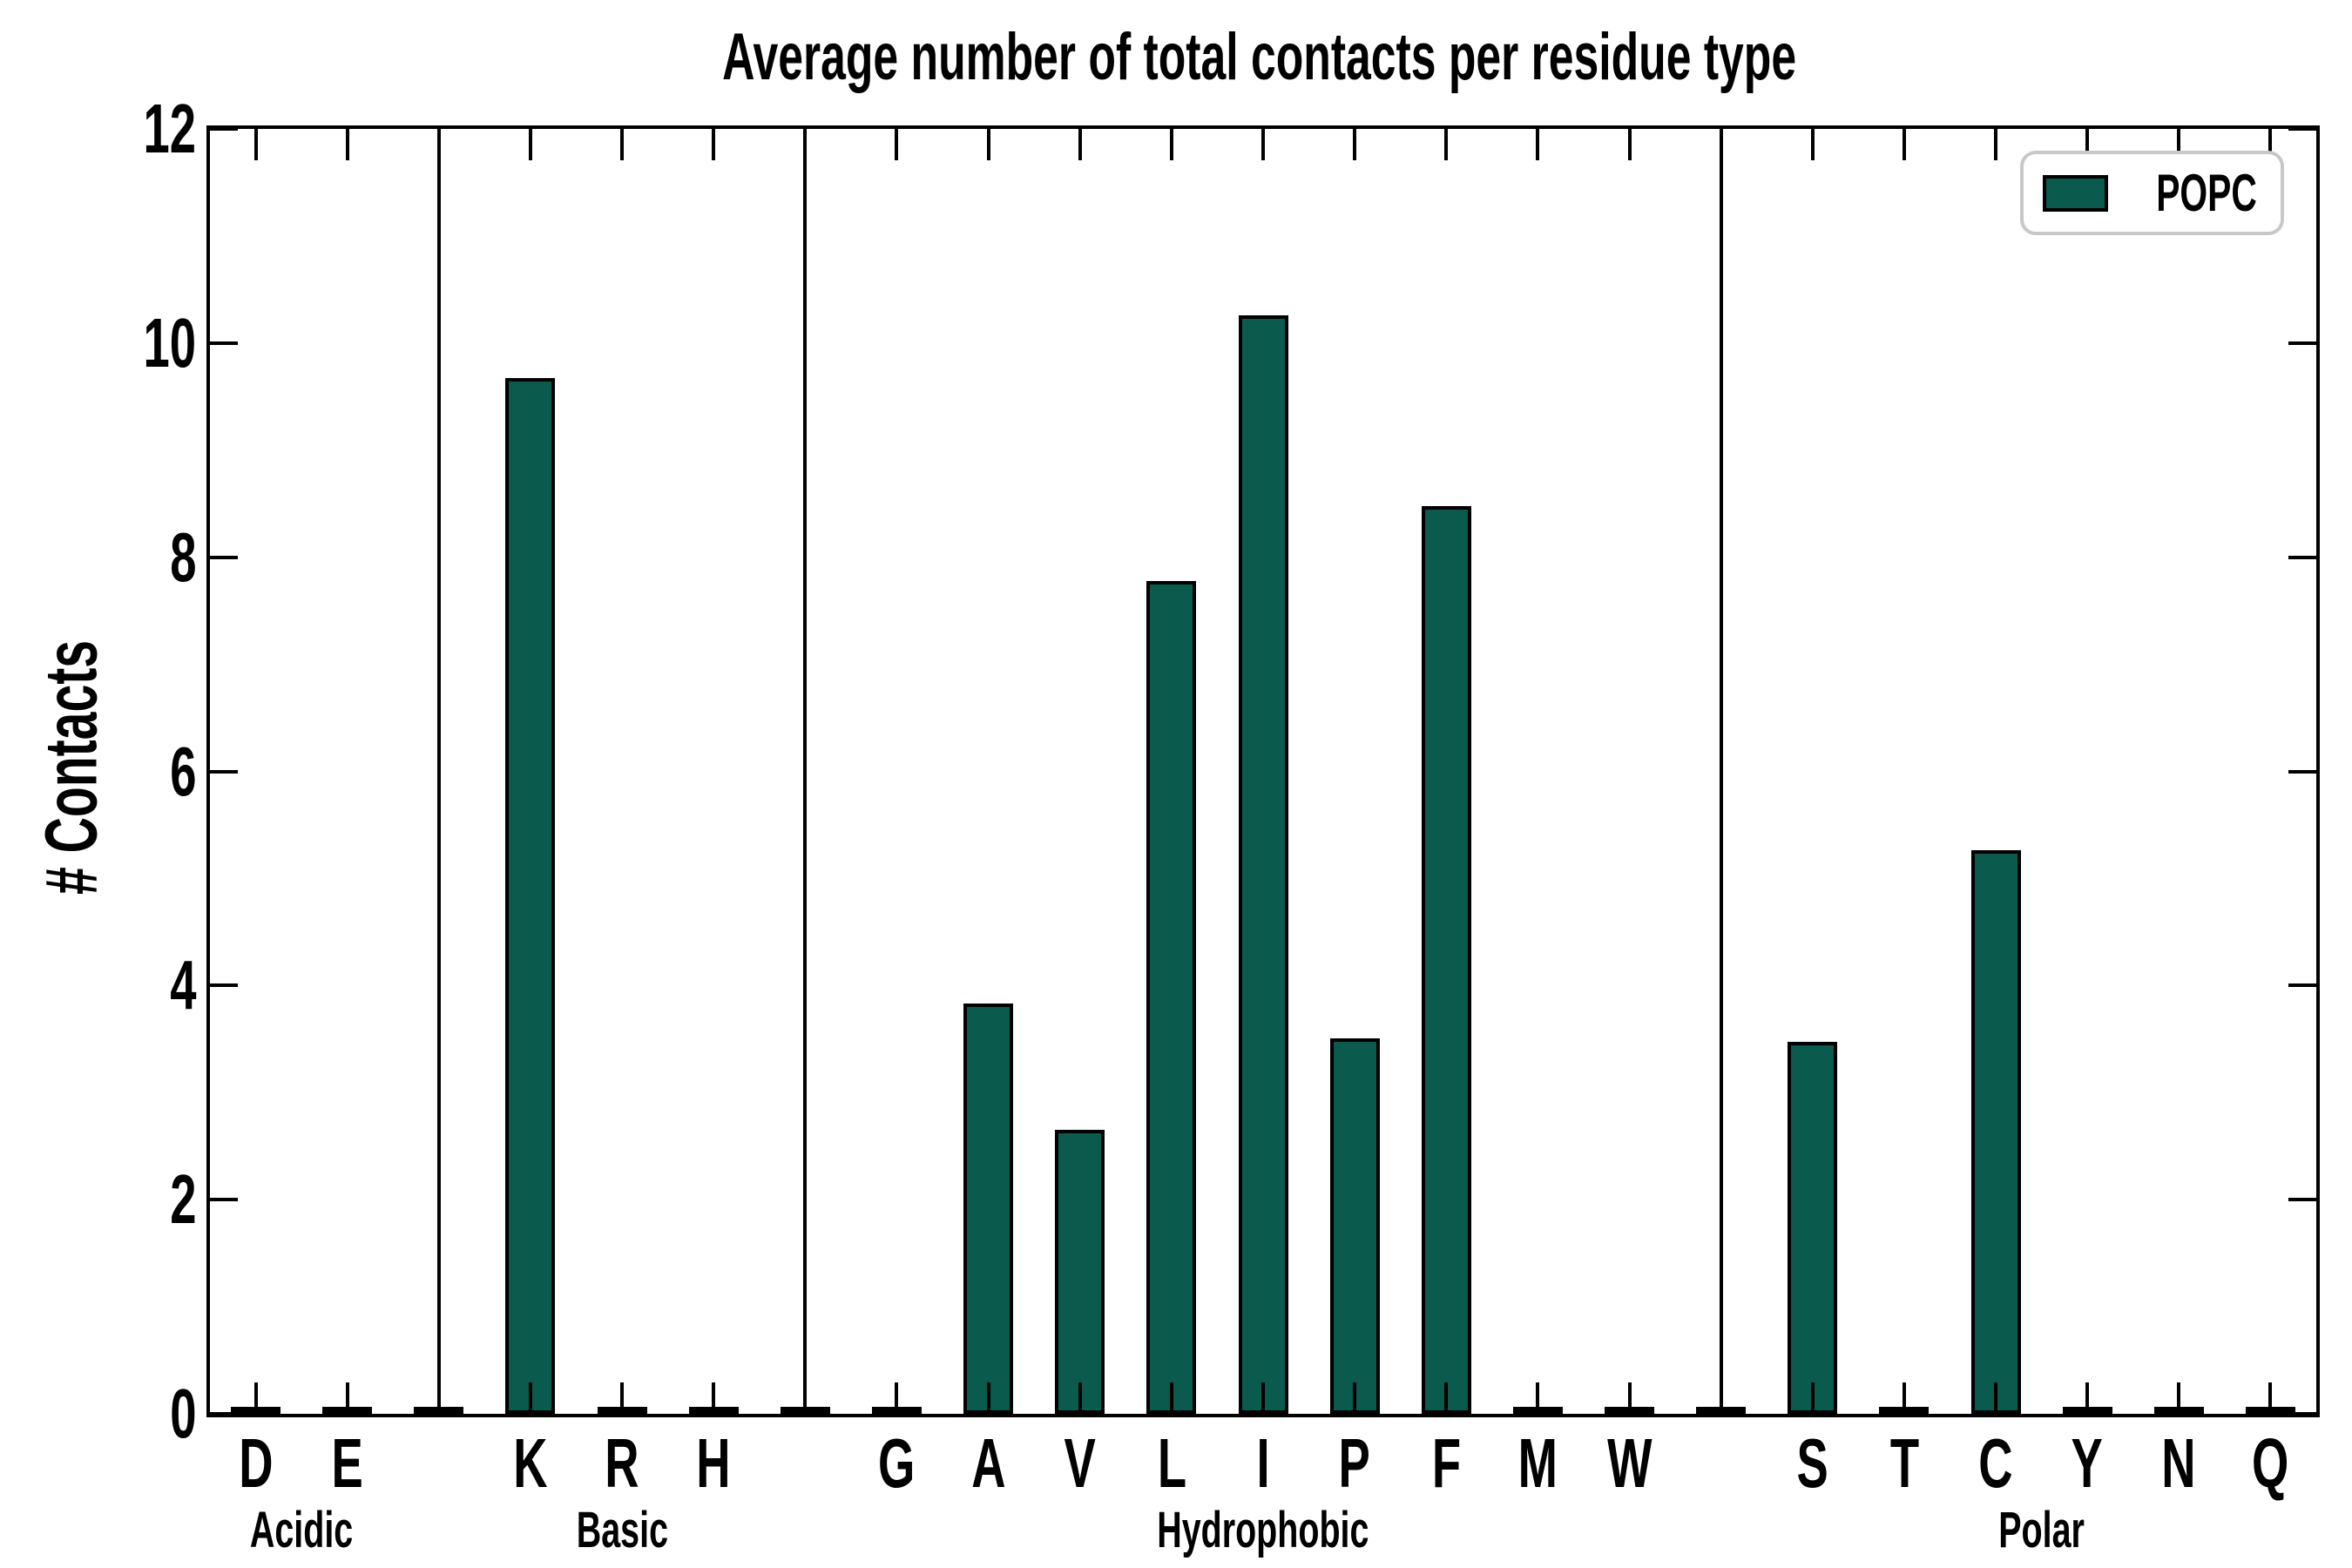 The image size is (2352, 1568). Describe the element at coordinates (1996, 1132) in the screenshot. I see `bar-C` at that location.